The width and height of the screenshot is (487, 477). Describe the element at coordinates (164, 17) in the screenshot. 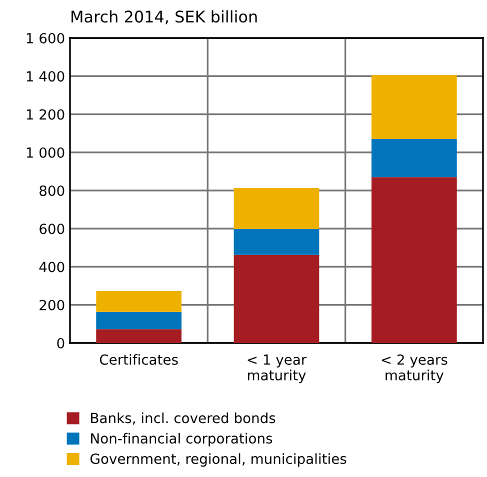

I see `chart-title: March 2014, SEK billion` at that location.